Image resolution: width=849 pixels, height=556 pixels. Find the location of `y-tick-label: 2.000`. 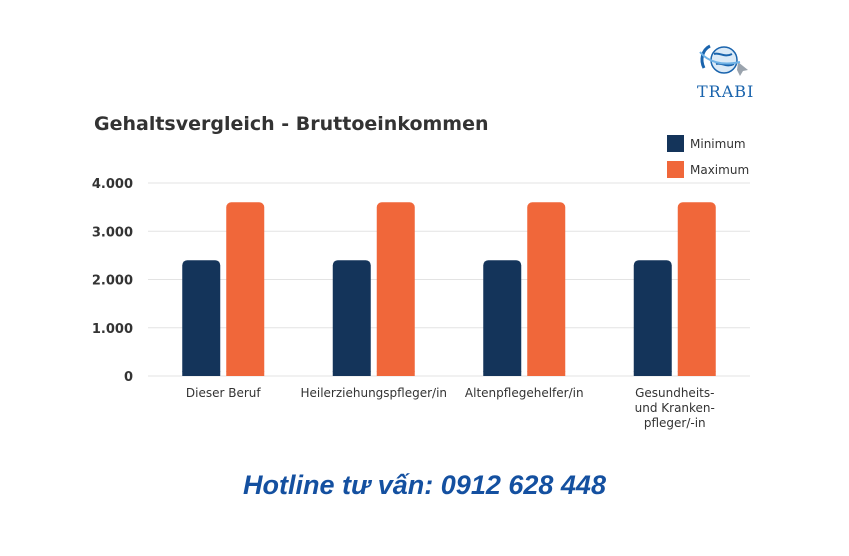

y-tick-label: 2.000 is located at coordinates (112, 281).